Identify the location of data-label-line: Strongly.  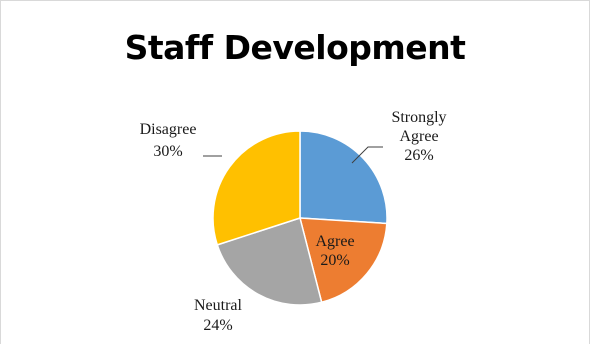
(418, 117).